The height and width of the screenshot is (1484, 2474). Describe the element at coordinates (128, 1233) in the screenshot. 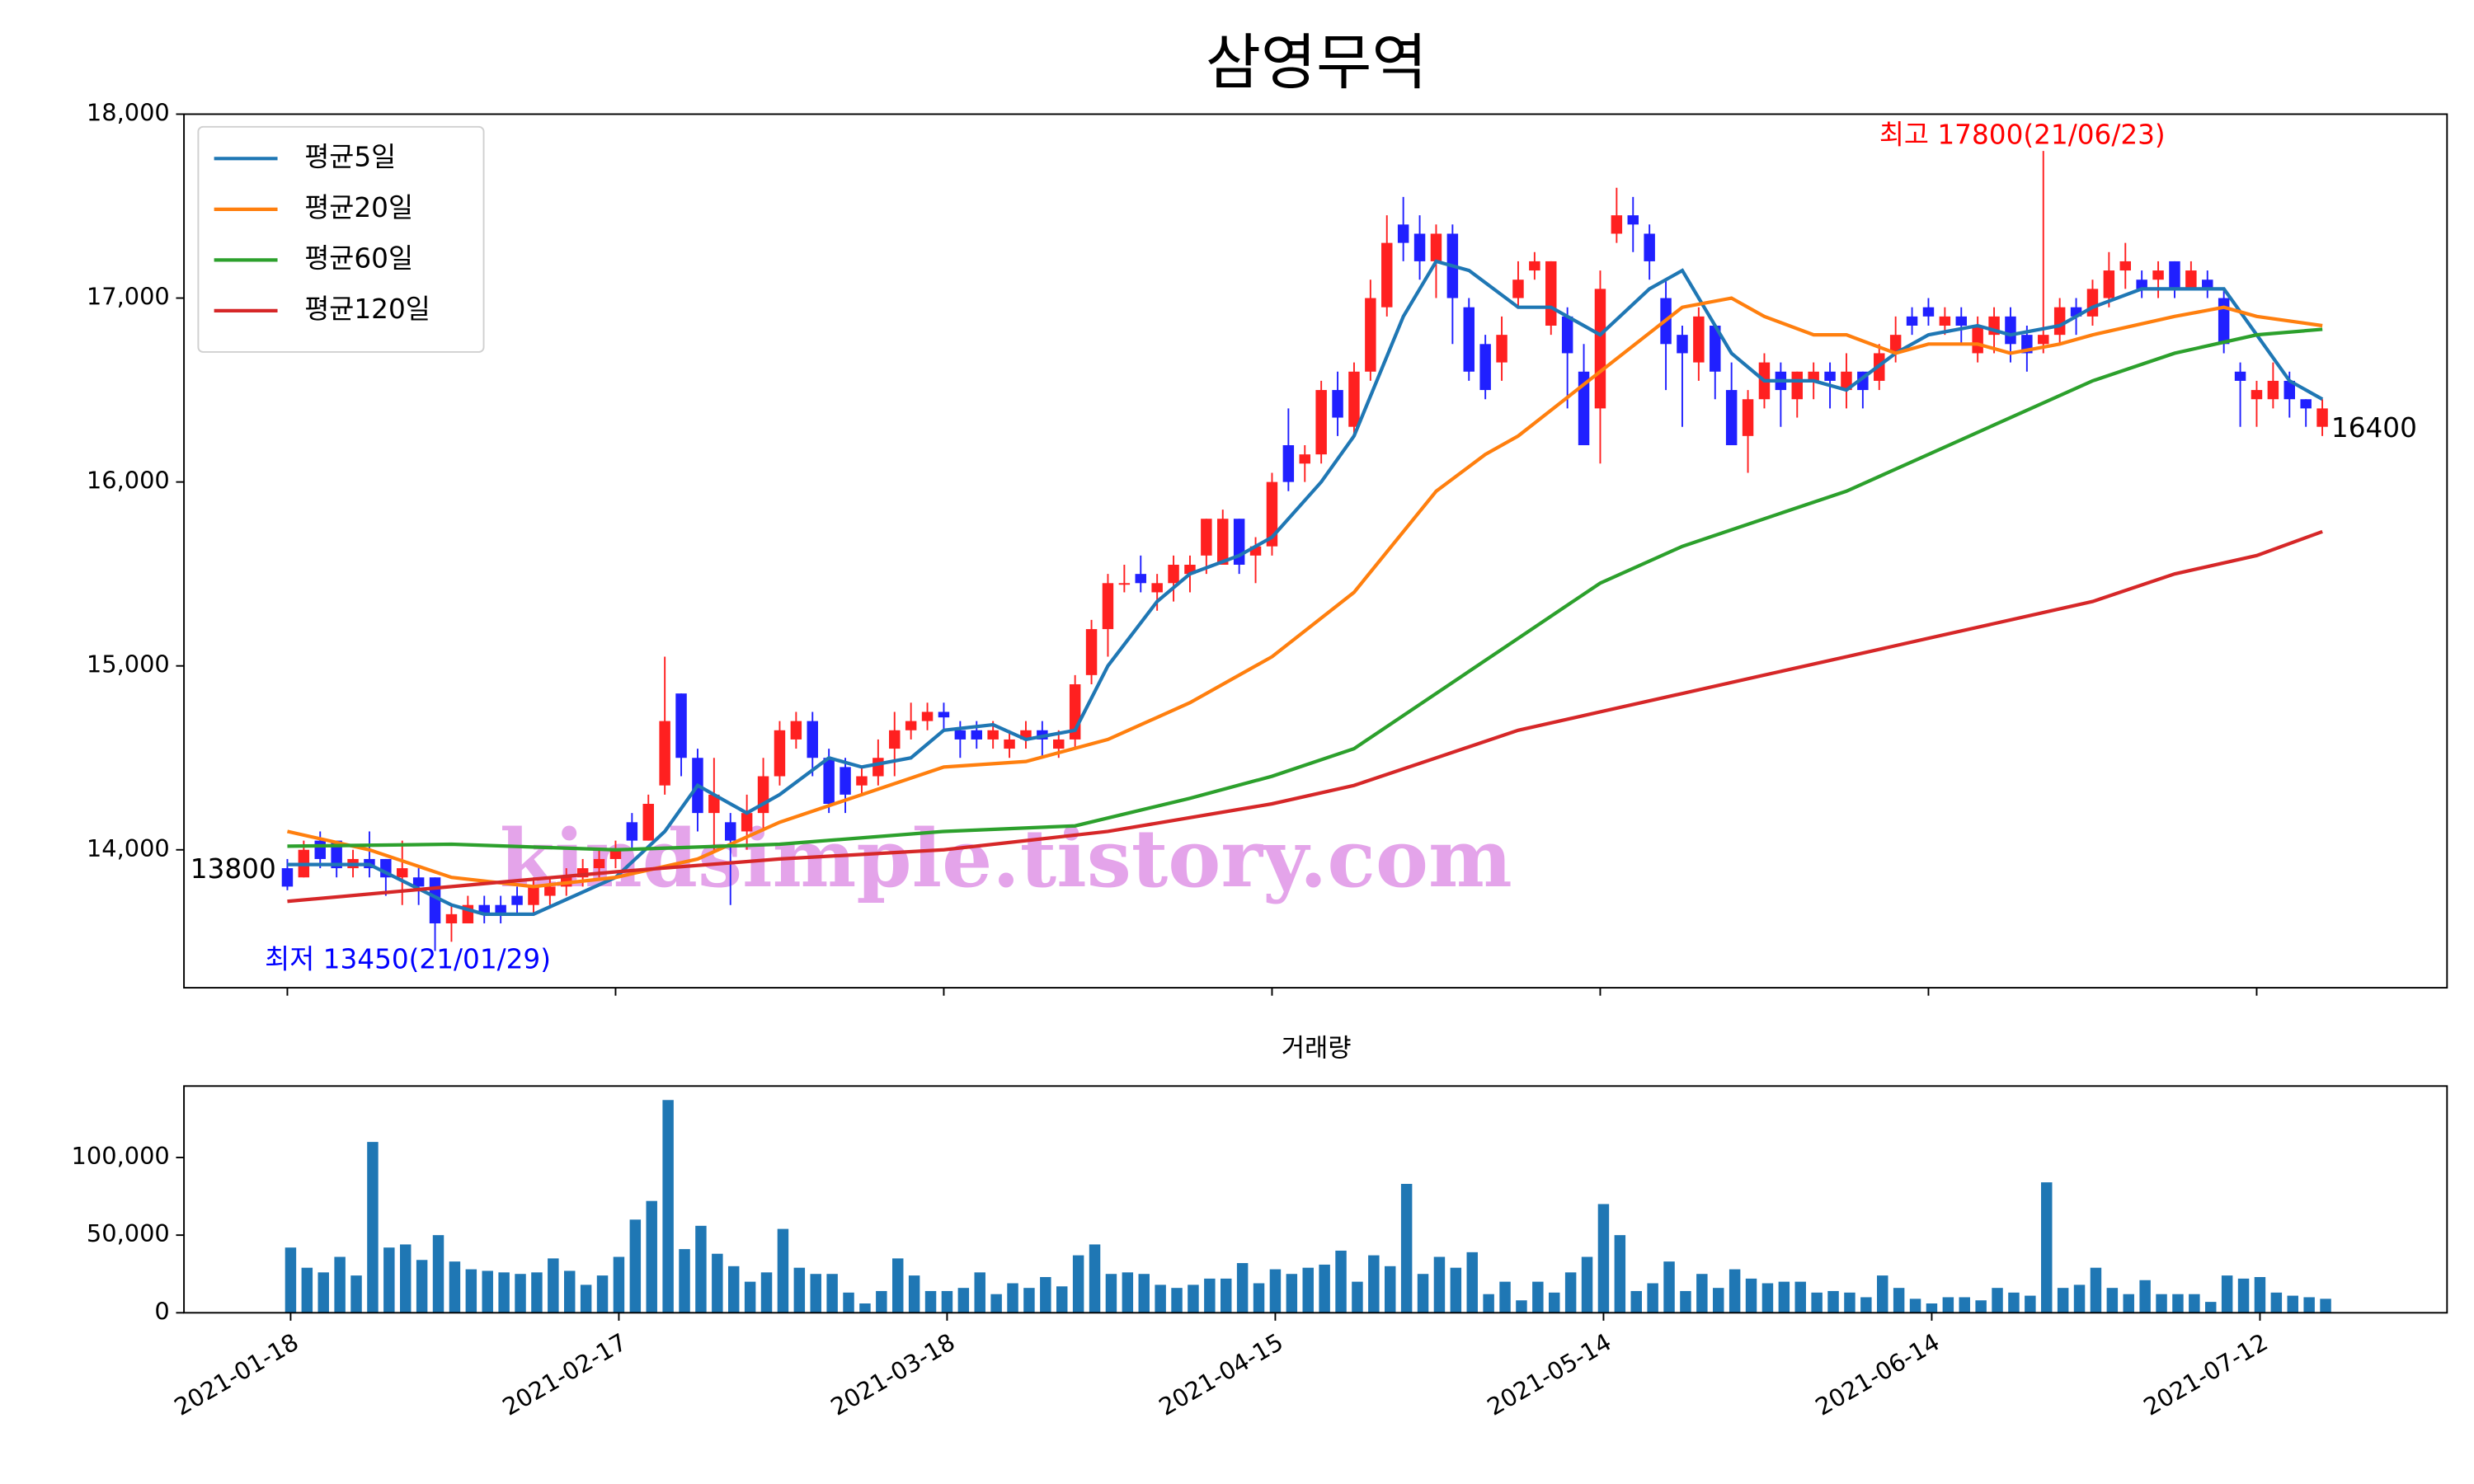

I see `y-tick-label: 50,000` at that location.